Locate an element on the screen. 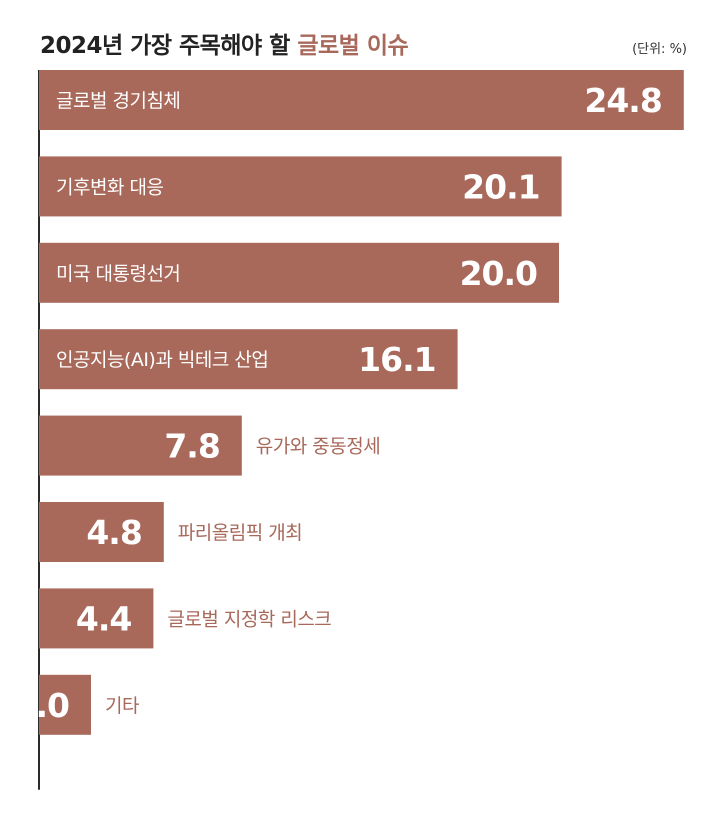  value-label: 4.4 is located at coordinates (103, 618).